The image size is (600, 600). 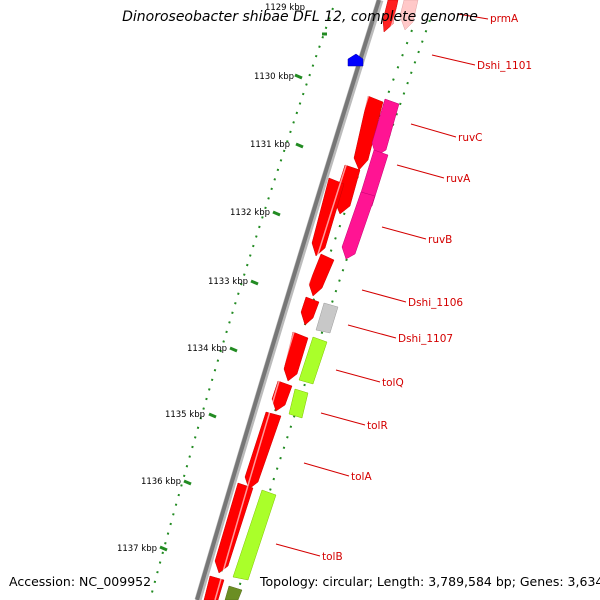 I want to click on position-marker-icon, so click(x=355, y=60).